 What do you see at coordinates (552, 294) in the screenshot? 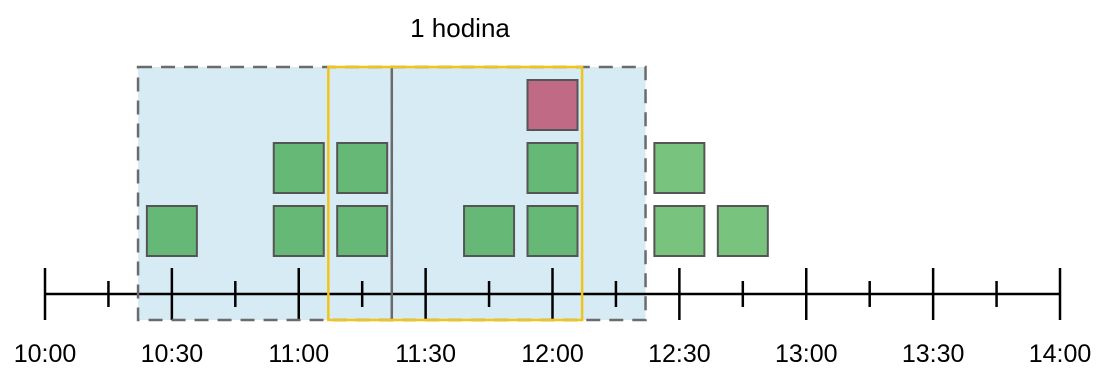
I see `axis-layer` at bounding box center [552, 294].